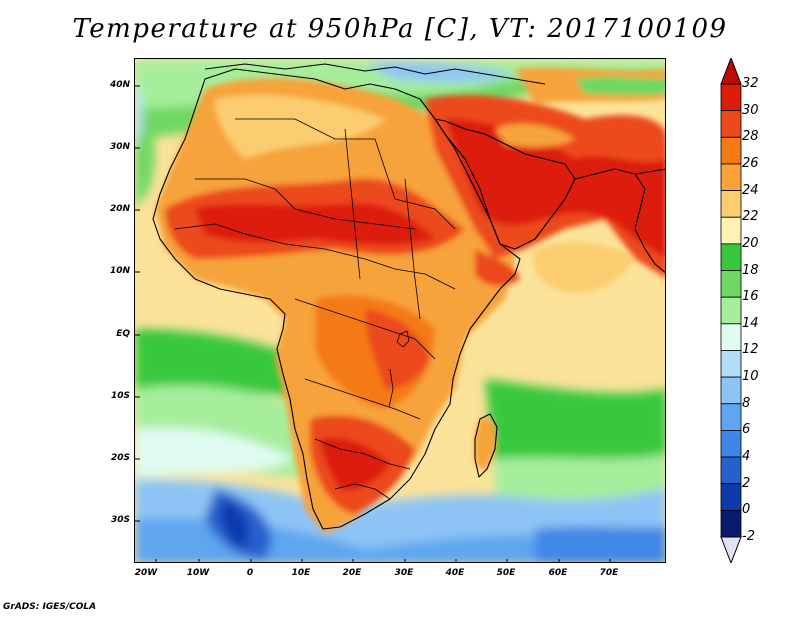 This screenshot has width=800, height=618. I want to click on lon-tick-label: 20E, so click(352, 573).